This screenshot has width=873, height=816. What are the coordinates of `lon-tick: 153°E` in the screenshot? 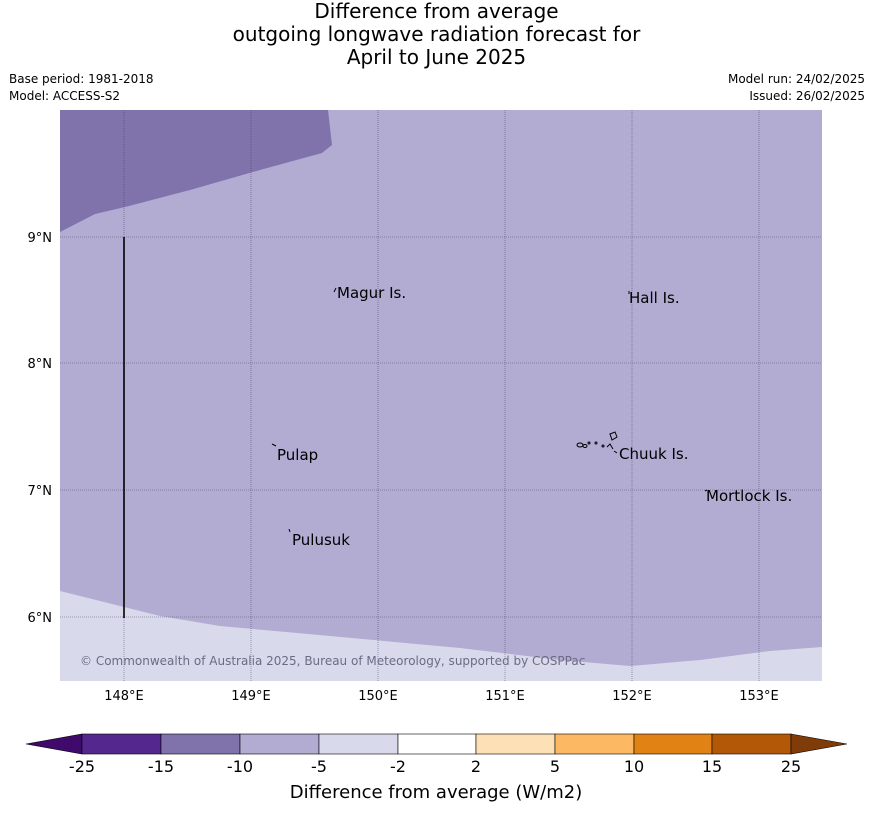 It's located at (759, 696).